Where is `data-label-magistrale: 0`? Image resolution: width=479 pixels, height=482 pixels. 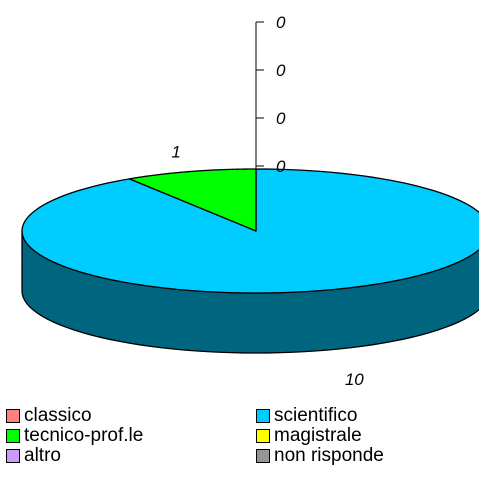 data-label-magistrale: 0 is located at coordinates (281, 118).